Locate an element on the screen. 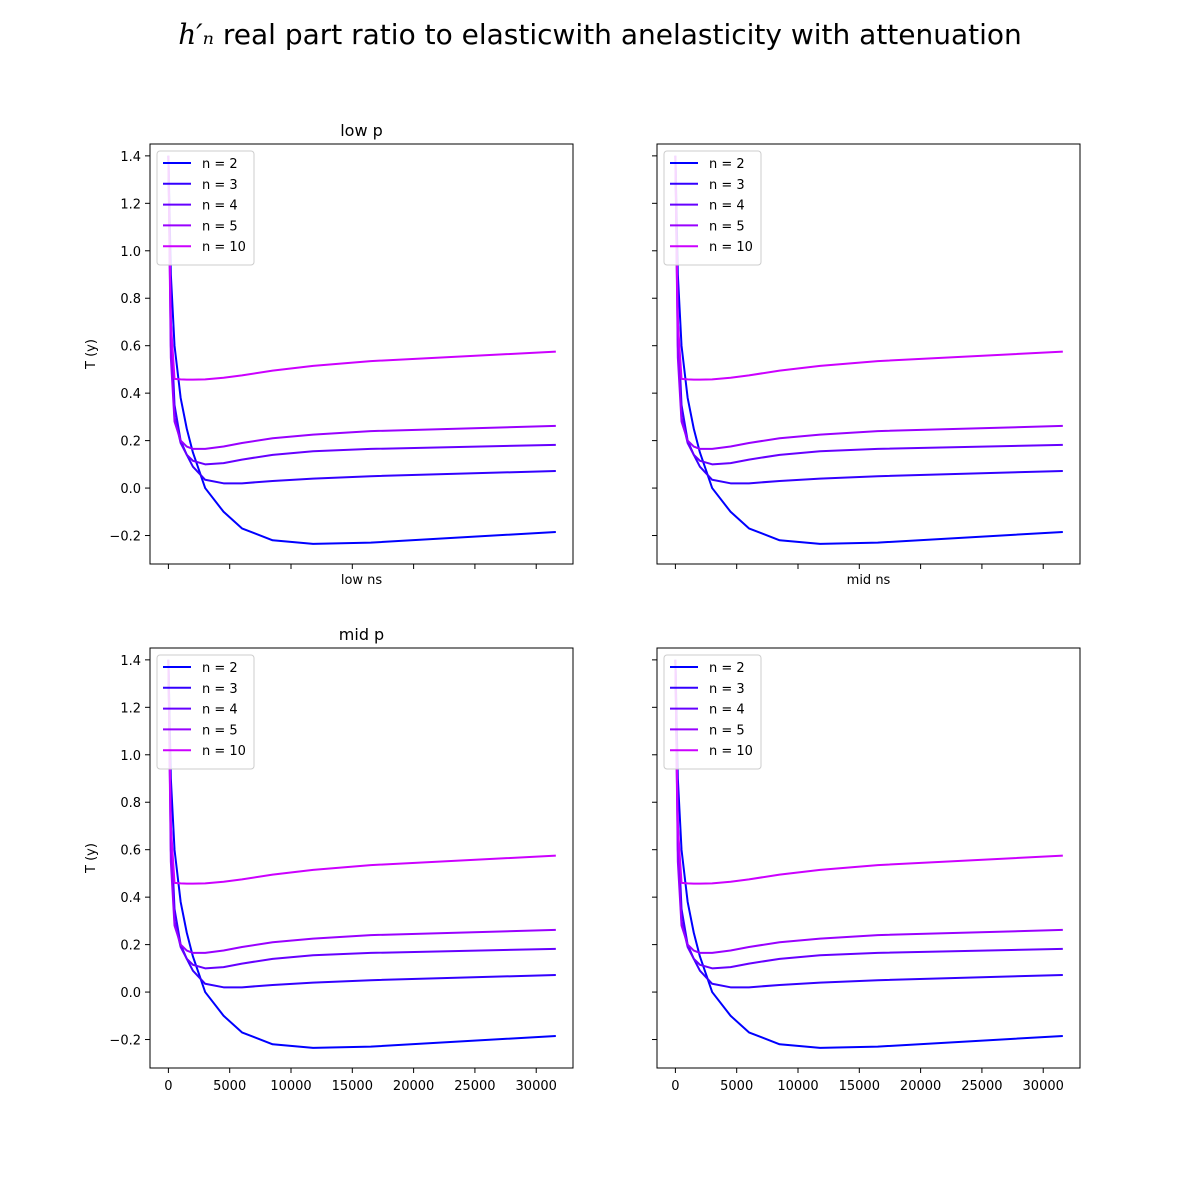 This screenshot has height=1204, width=1200. subplot-title: low p is located at coordinates (361, 130).